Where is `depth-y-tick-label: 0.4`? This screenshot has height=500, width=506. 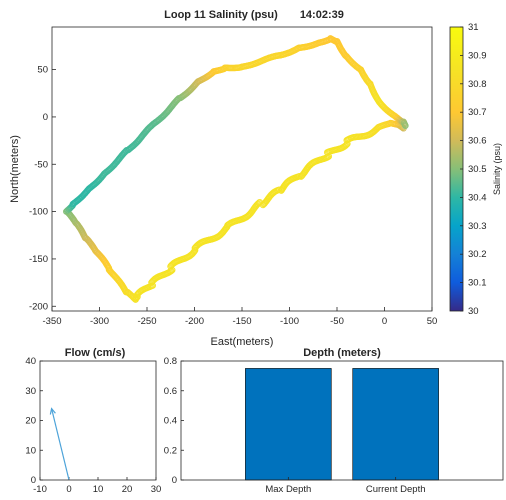 depth-y-tick-label: 0.4 is located at coordinates (170, 421).